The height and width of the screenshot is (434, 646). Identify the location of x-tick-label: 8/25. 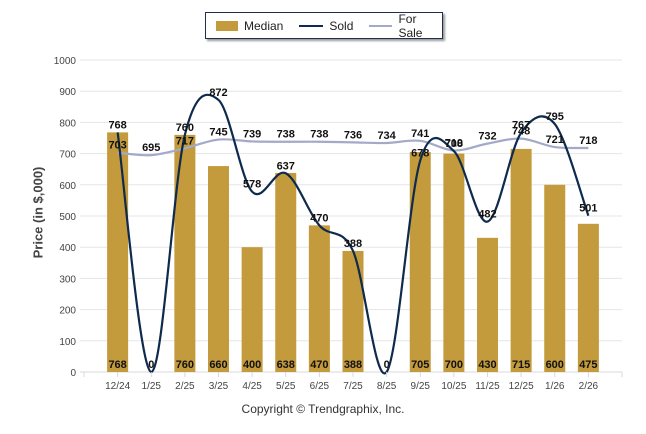
(387, 386).